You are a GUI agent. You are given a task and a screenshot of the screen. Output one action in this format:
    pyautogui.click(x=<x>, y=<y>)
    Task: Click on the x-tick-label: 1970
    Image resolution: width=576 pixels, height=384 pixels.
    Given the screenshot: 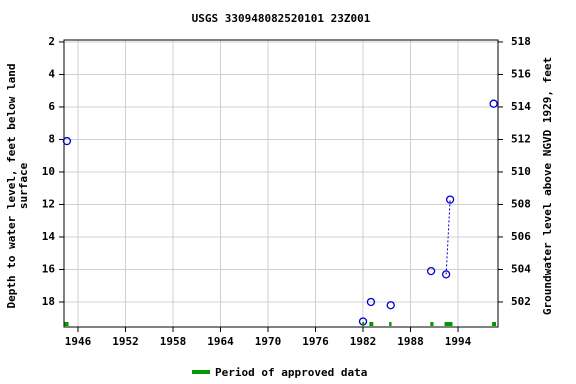 What is the action you would take?
    pyautogui.click(x=268, y=341)
    